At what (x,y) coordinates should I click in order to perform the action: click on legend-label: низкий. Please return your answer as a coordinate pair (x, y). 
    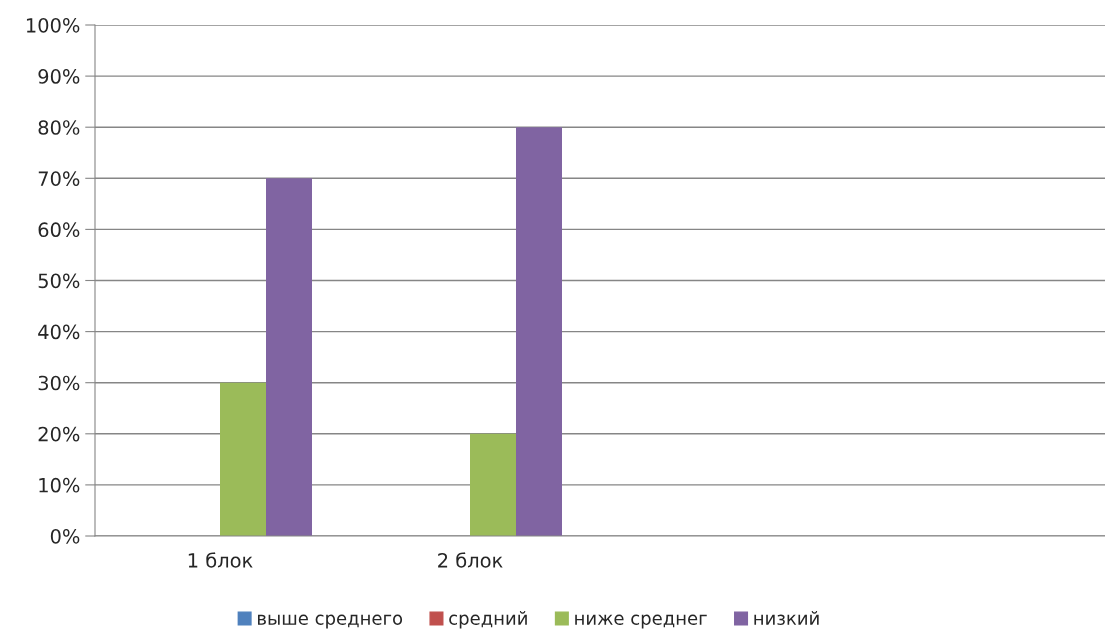
    Looking at the image, I should click on (786, 618).